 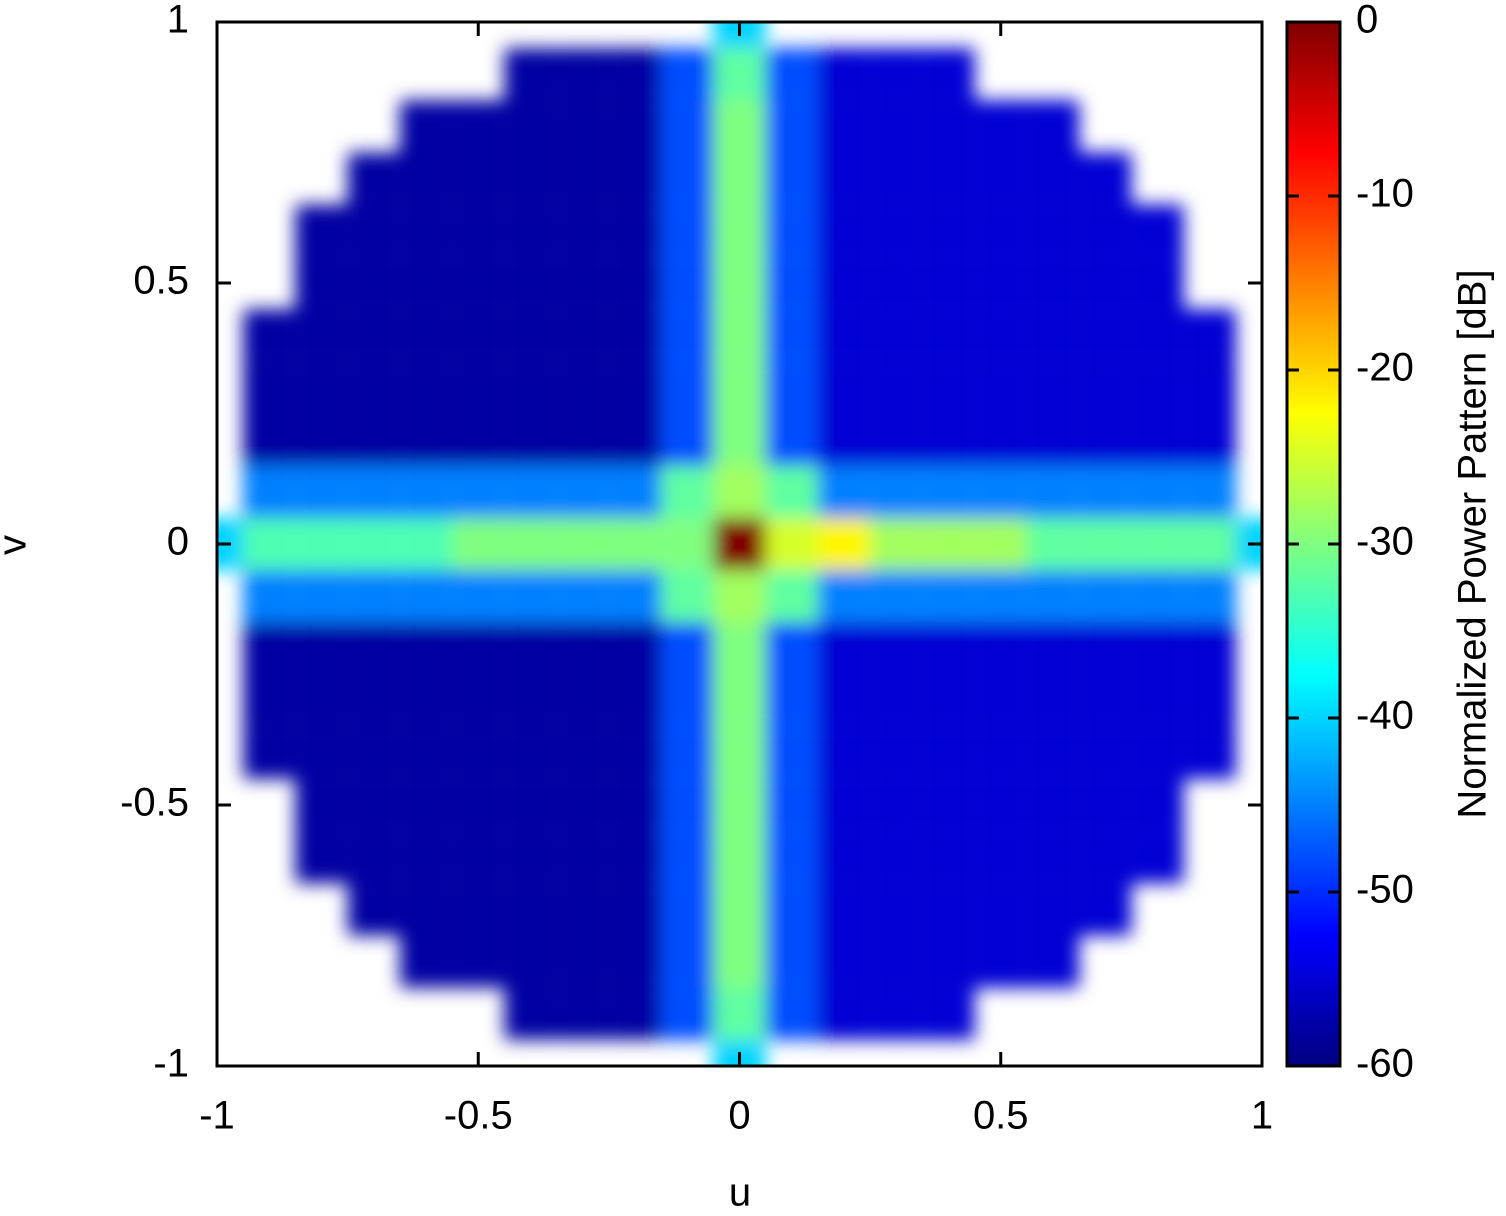 What do you see at coordinates (1385, 890) in the screenshot?
I see `colorbar-tick-label: -50` at bounding box center [1385, 890].